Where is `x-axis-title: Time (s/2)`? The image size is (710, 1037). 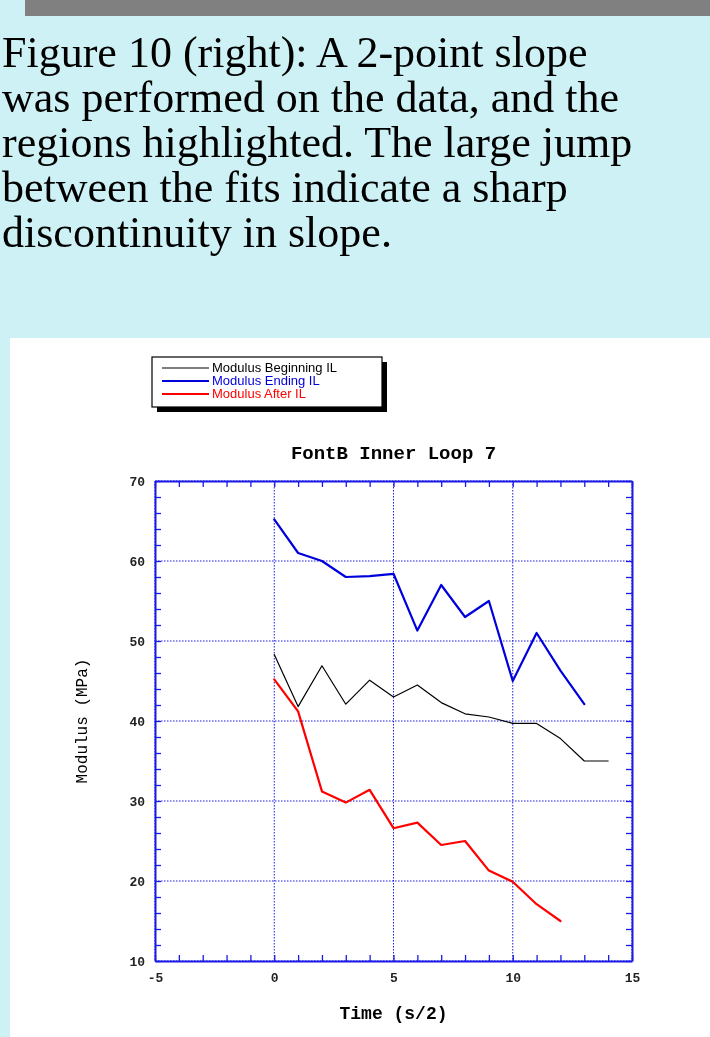
x-axis-title: Time (s/2) is located at coordinates (393, 1014).